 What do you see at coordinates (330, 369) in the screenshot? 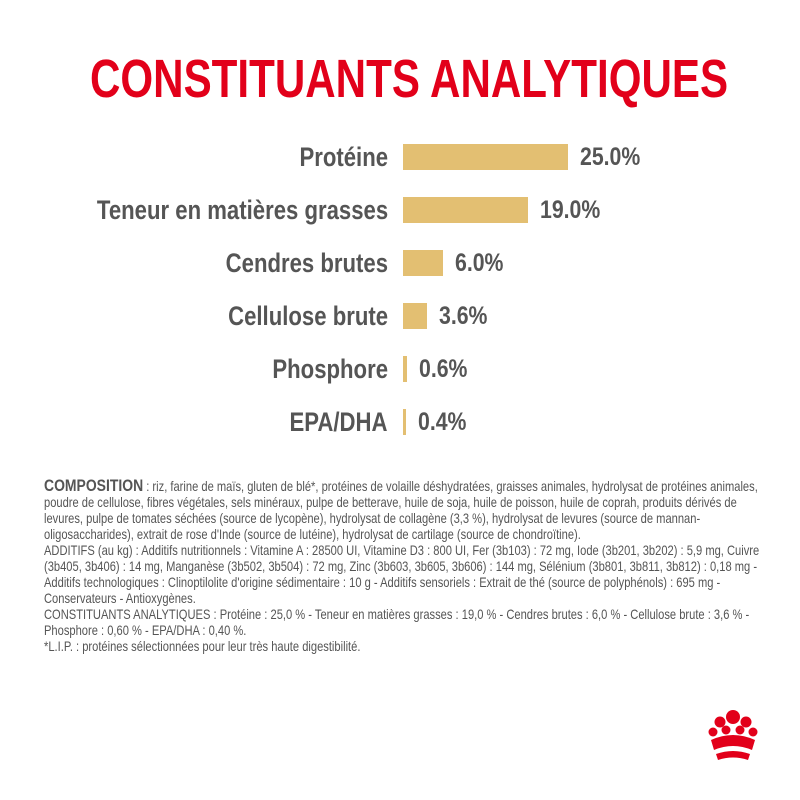
I see `category-label: Phosphore` at bounding box center [330, 369].